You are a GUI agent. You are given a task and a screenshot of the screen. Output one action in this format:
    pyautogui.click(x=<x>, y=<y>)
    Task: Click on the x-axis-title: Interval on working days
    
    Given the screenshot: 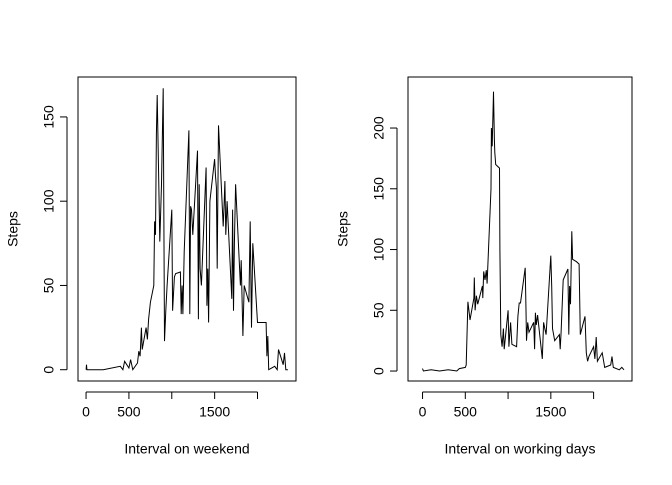 What is the action you would take?
    pyautogui.click(x=520, y=449)
    